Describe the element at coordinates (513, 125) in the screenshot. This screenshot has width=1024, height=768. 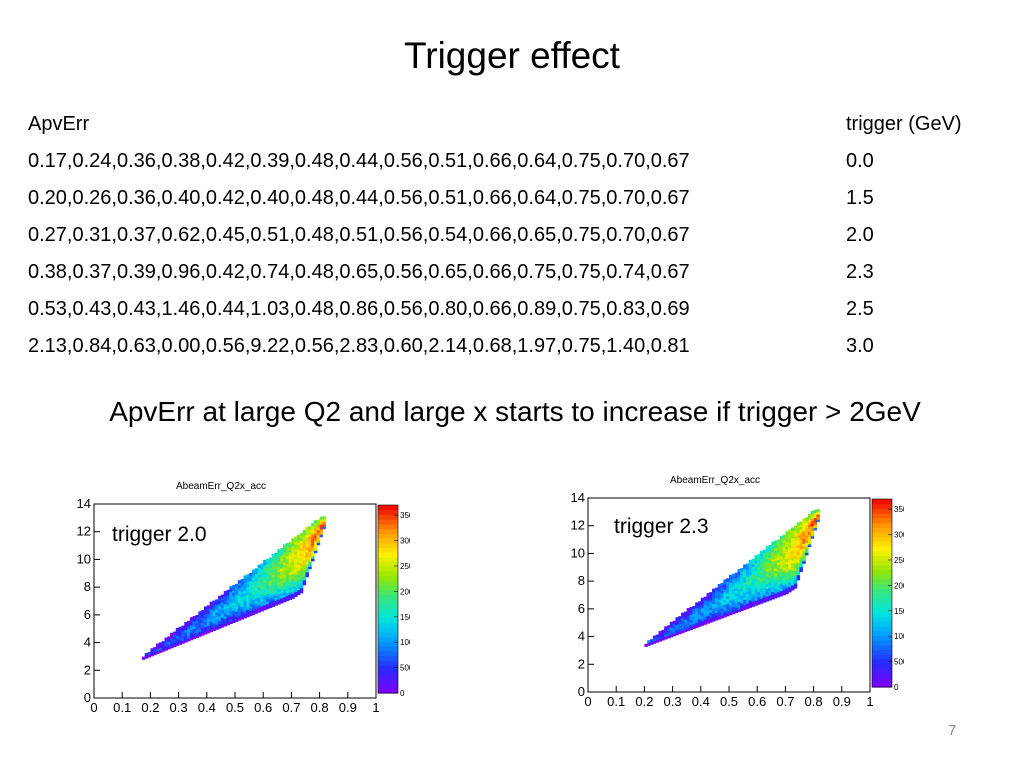
I see `table-header: ApvErr trigger (GeV)` at that location.